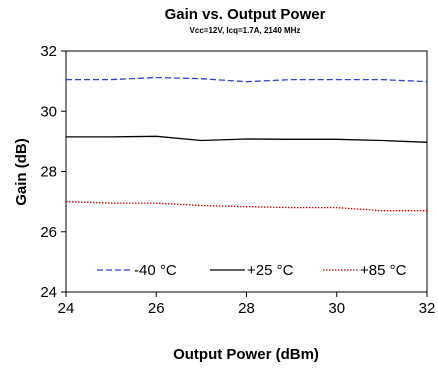 The height and width of the screenshot is (368, 438). What do you see at coordinates (383, 270) in the screenshot?
I see `legend-label: +85 °C` at bounding box center [383, 270].